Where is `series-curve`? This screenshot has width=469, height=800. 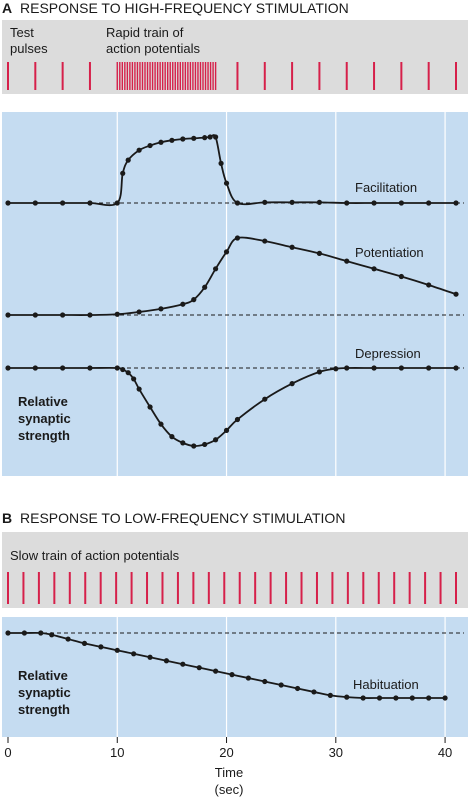
series-curve is located at coordinates (227, 665).